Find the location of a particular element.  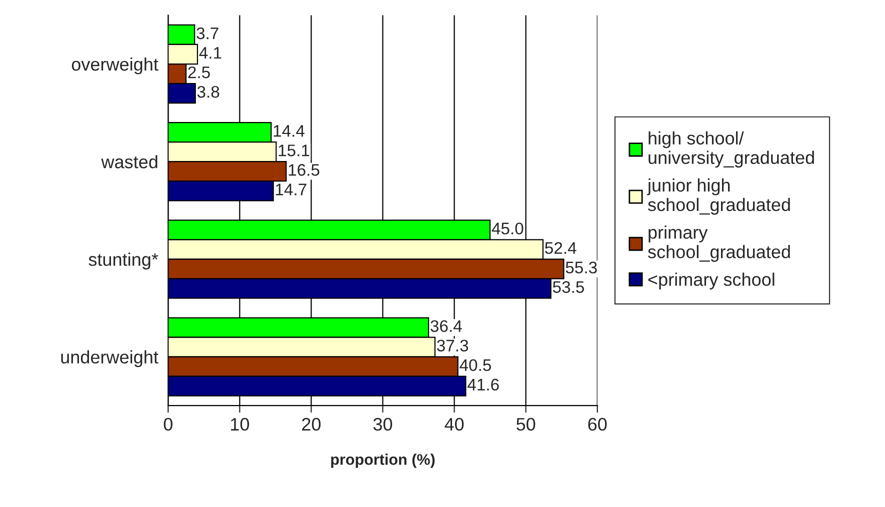

data-label: 37.3 is located at coordinates (452, 346).